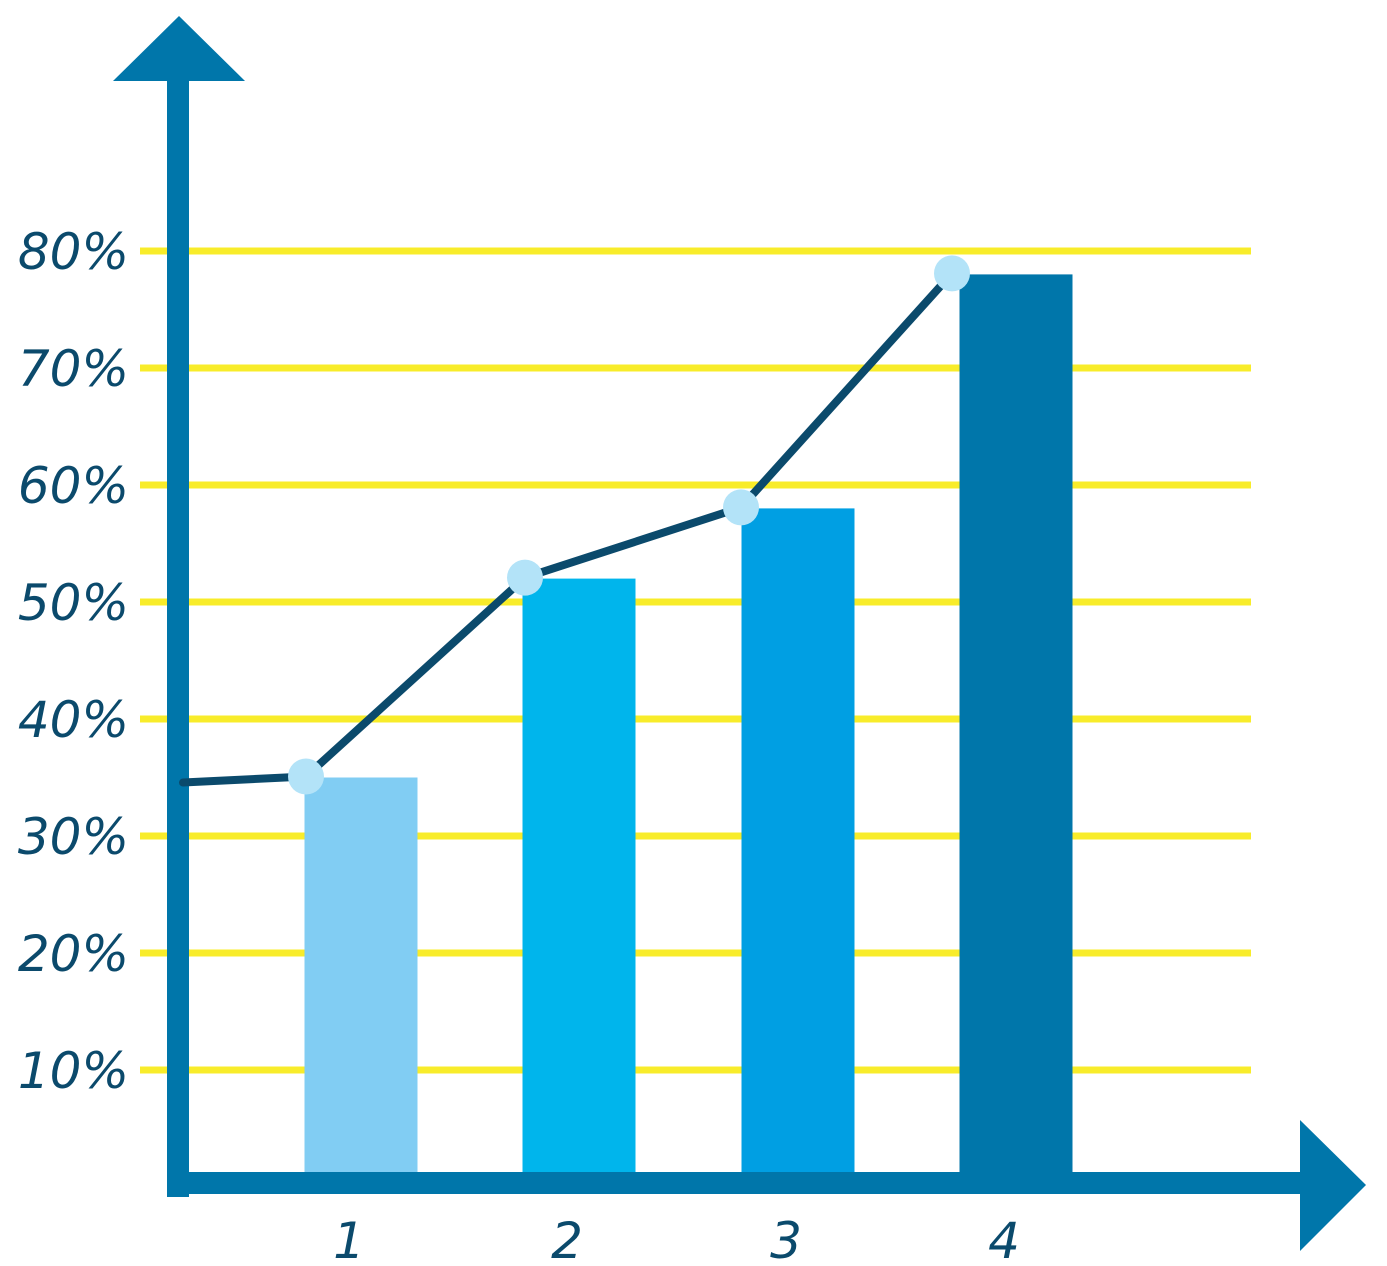  I want to click on y-tick-label: 50%, so click(73, 603).